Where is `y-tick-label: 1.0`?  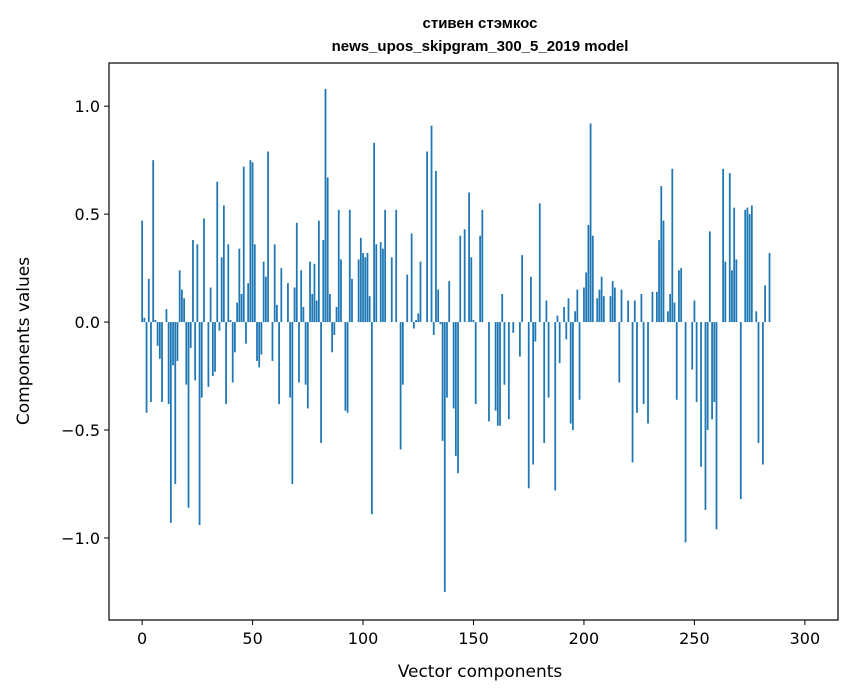 y-tick-label: 1.0 is located at coordinates (87, 106).